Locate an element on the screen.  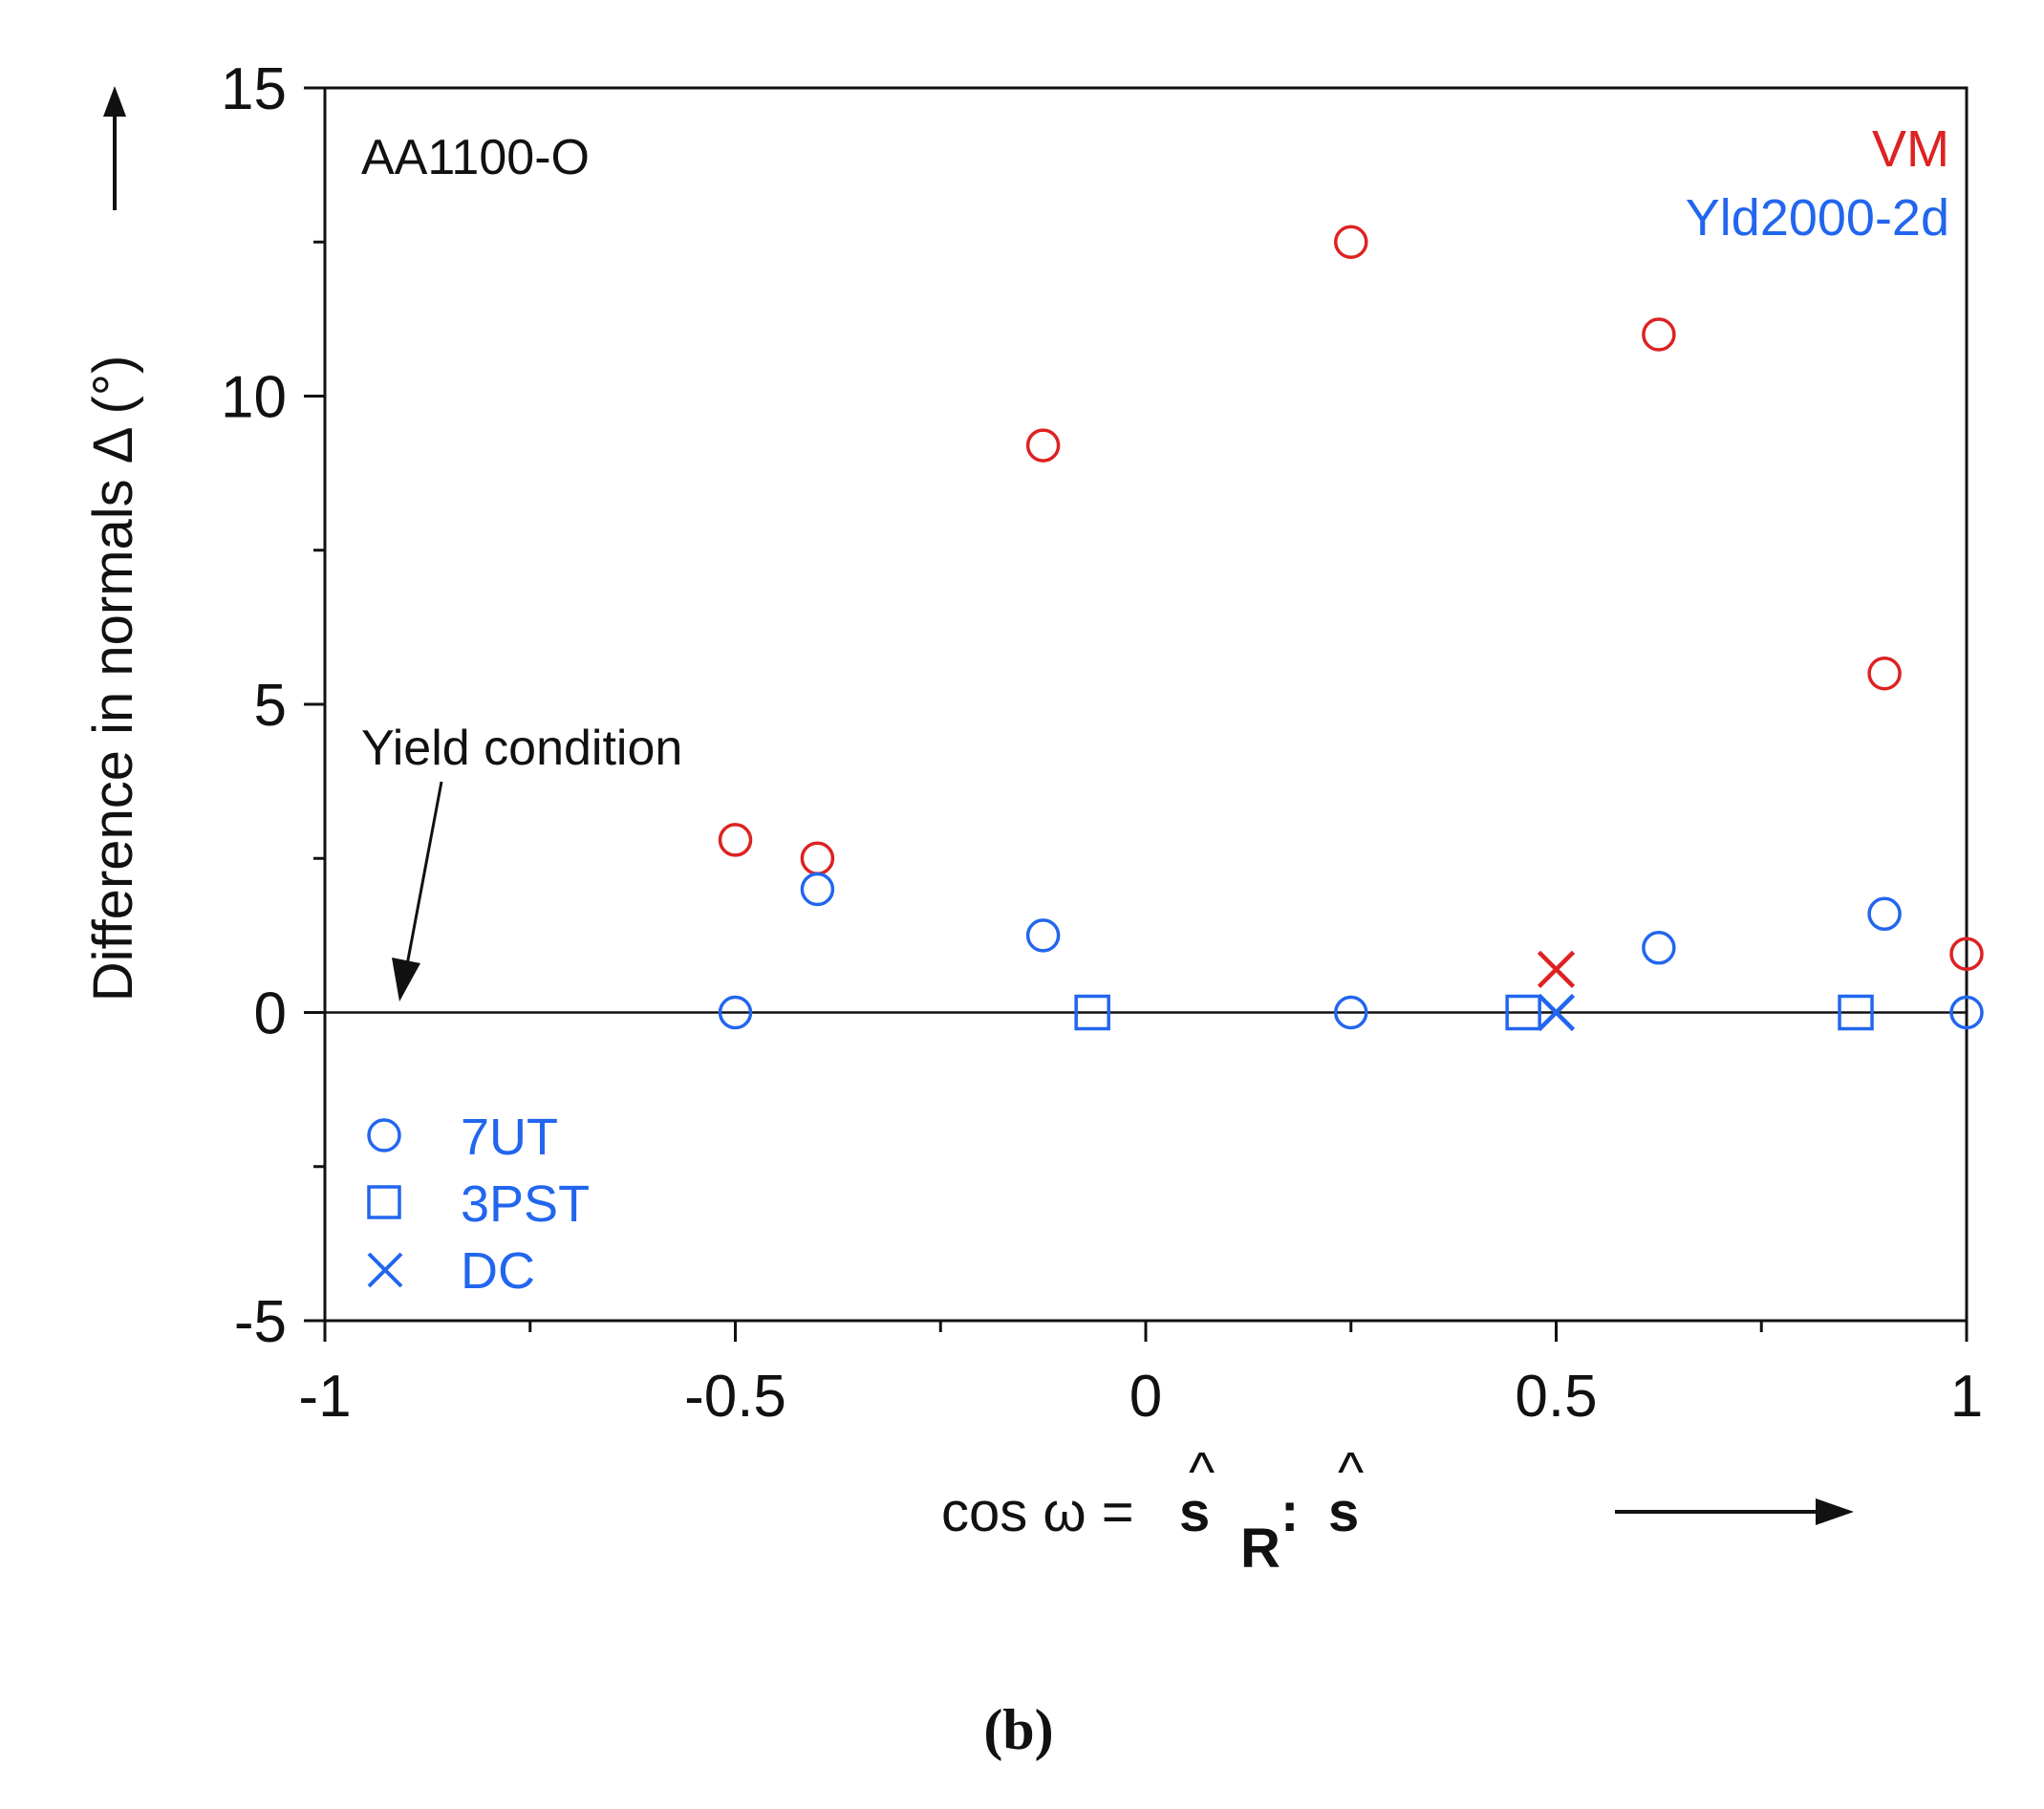
y-axis-arrow-head is located at coordinates (114, 101).